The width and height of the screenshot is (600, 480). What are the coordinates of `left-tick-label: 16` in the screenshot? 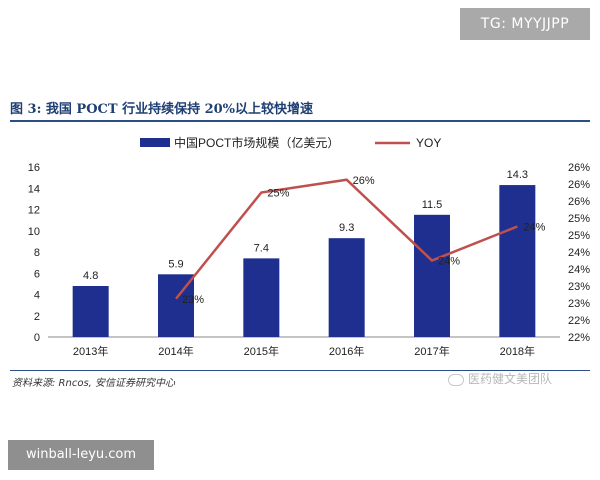 It's located at (34, 168).